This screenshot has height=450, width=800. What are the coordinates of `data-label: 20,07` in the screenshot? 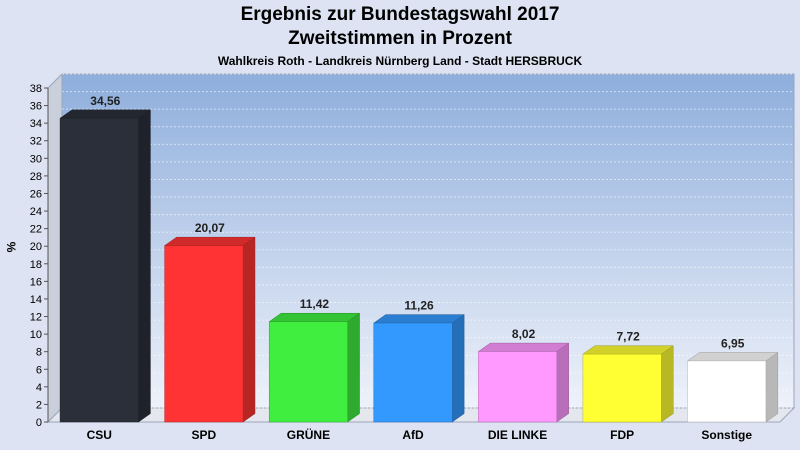 It's located at (210, 228).